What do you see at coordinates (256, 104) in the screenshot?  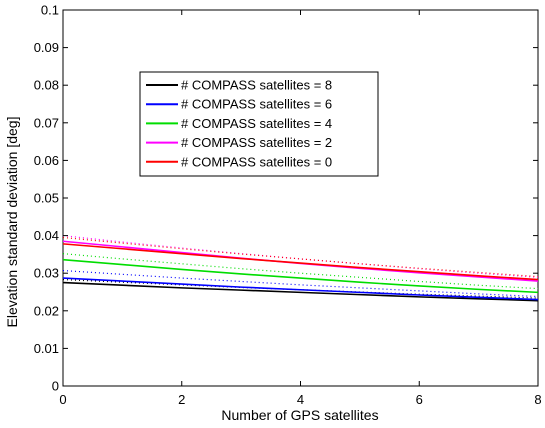 I see `legend-label: # COMPASS satellites = 6` at bounding box center [256, 104].